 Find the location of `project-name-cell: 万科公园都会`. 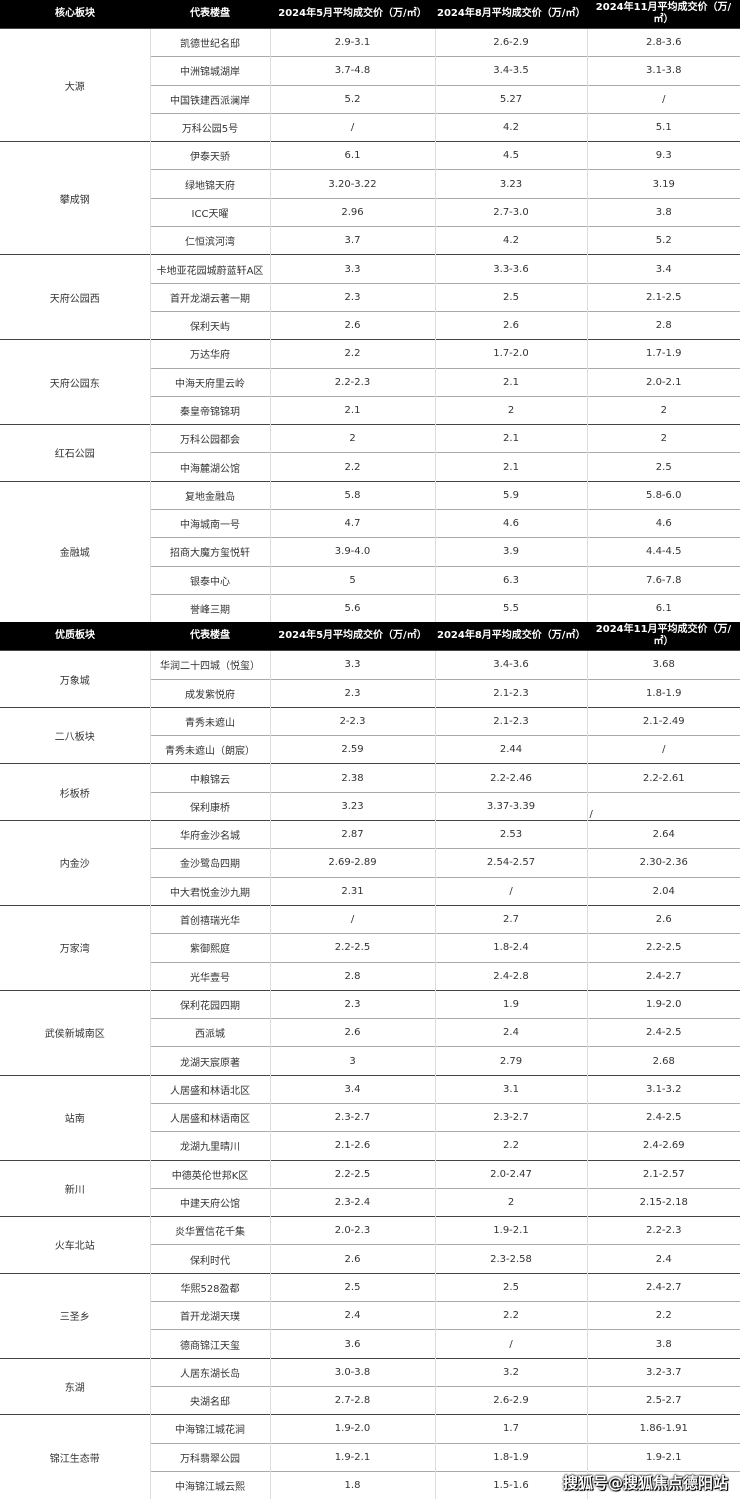

project-name-cell: 万科公园都会 is located at coordinates (209, 438).